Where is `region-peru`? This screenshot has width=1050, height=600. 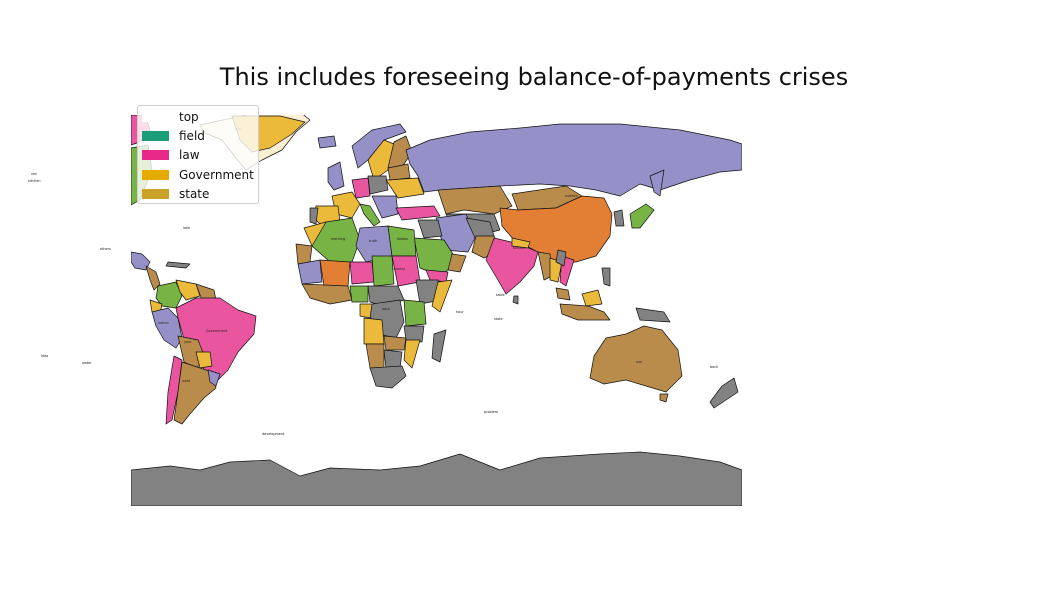
region-peru is located at coordinates (167, 328).